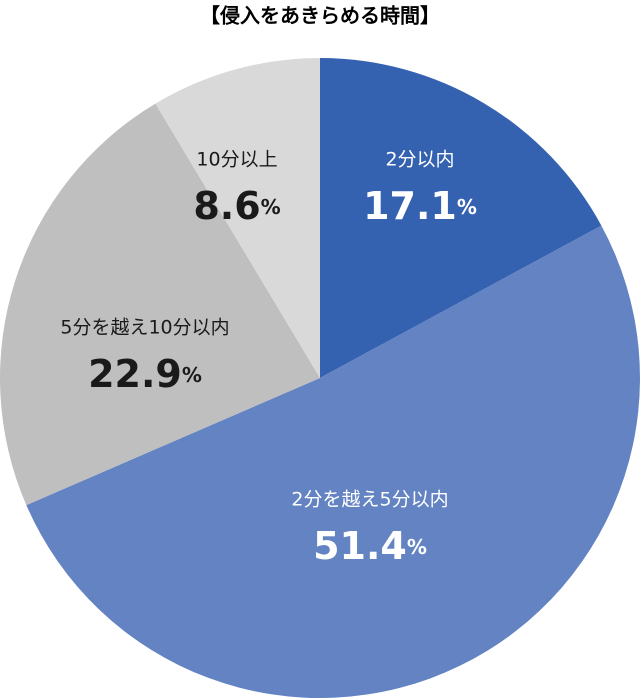 Image resolution: width=640 pixels, height=700 pixels. Describe the element at coordinates (144, 328) in the screenshot. I see `slice-label: 5分を越え10分以内` at that location.